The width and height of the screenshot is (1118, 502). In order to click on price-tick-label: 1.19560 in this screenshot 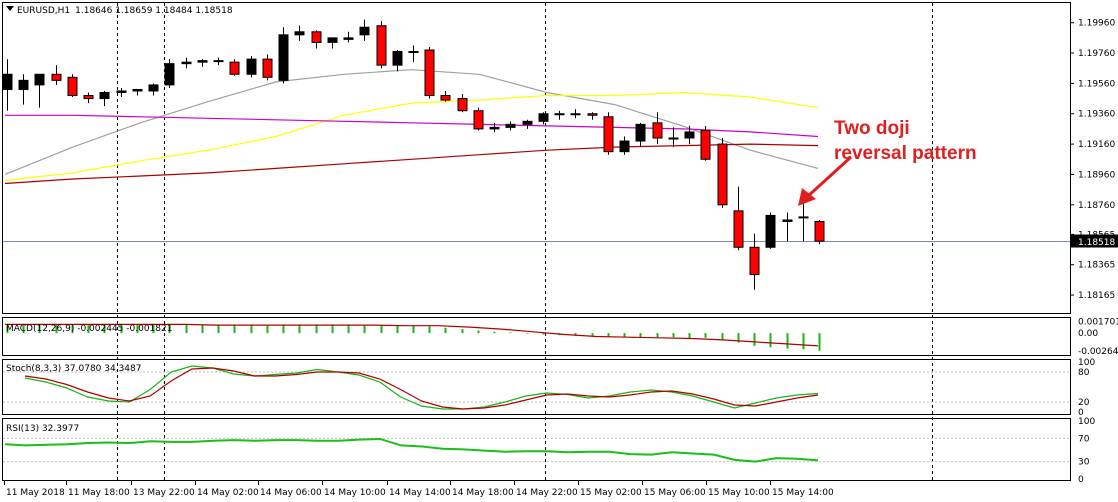, I will do `click(1096, 84)`.